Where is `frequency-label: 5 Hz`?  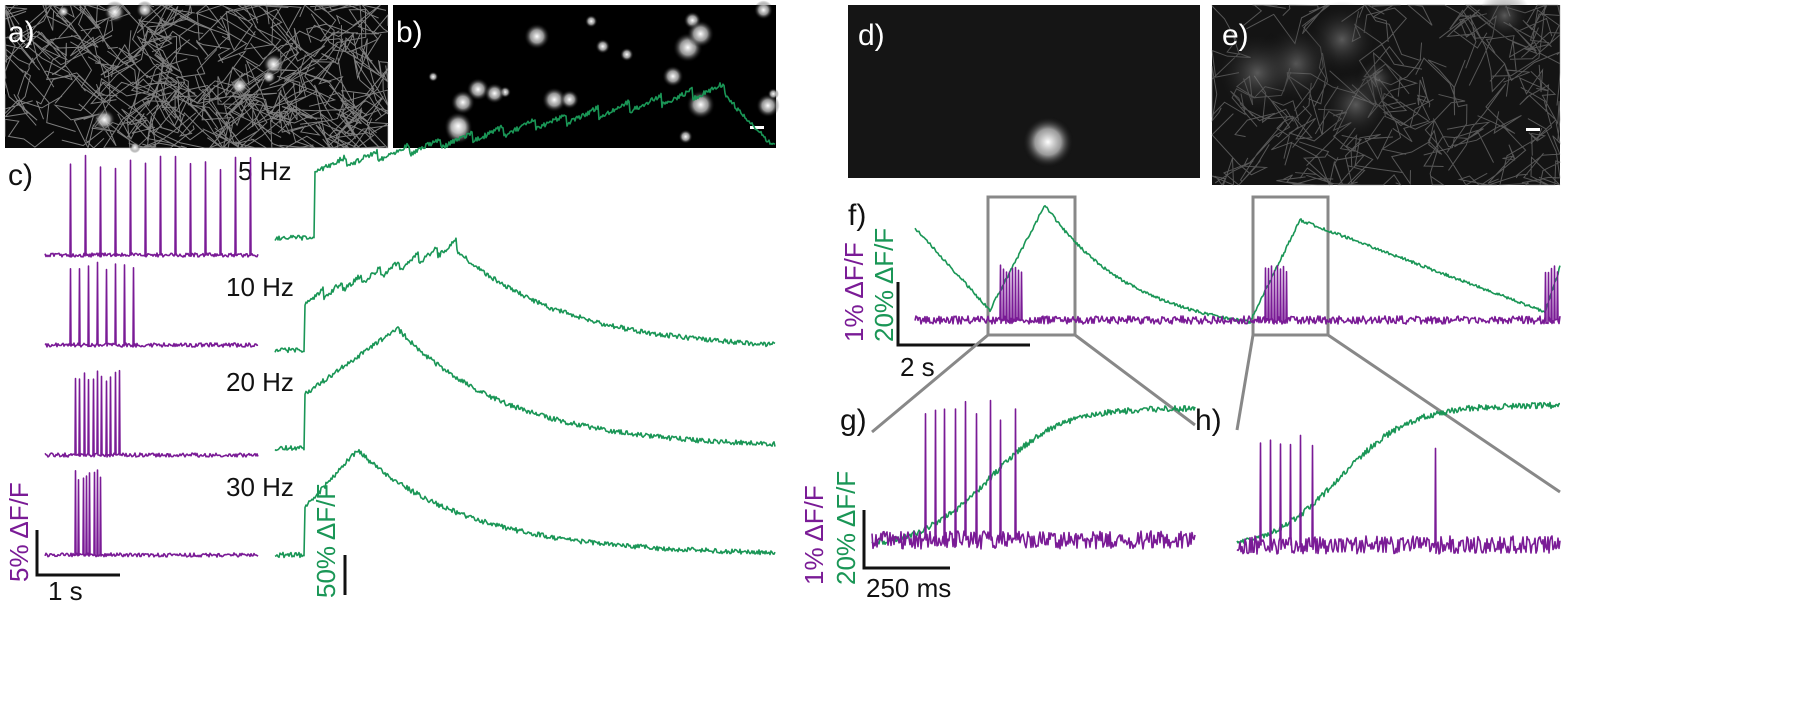
frequency-label: 5 Hz is located at coordinates (264, 171).